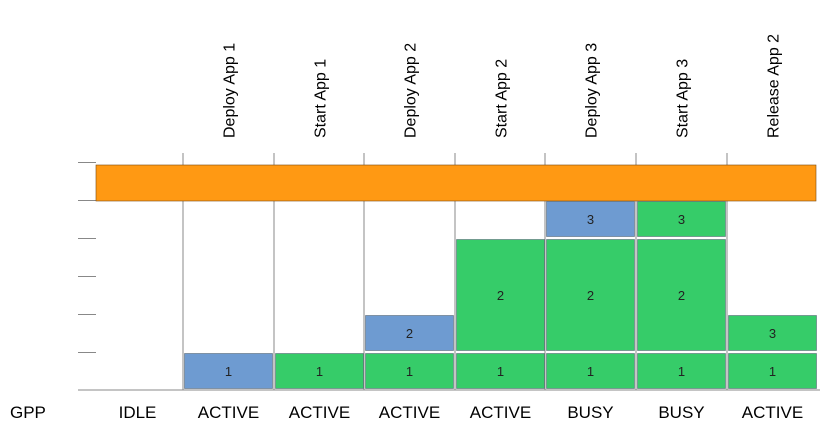  I want to click on step-label: Release App 2, so click(774, 86).